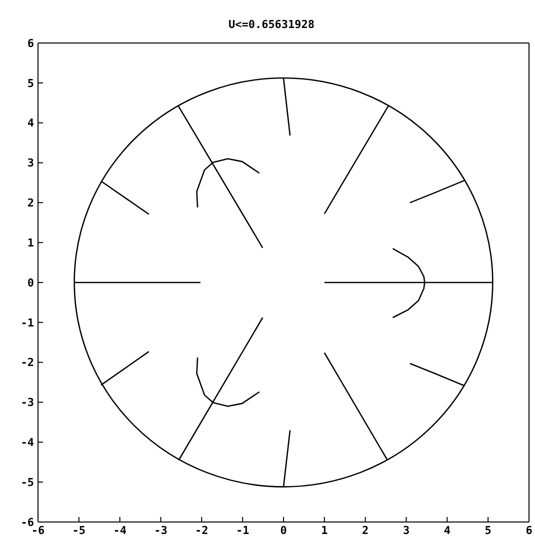  I want to click on x-tick-label: 1, so click(324, 530).